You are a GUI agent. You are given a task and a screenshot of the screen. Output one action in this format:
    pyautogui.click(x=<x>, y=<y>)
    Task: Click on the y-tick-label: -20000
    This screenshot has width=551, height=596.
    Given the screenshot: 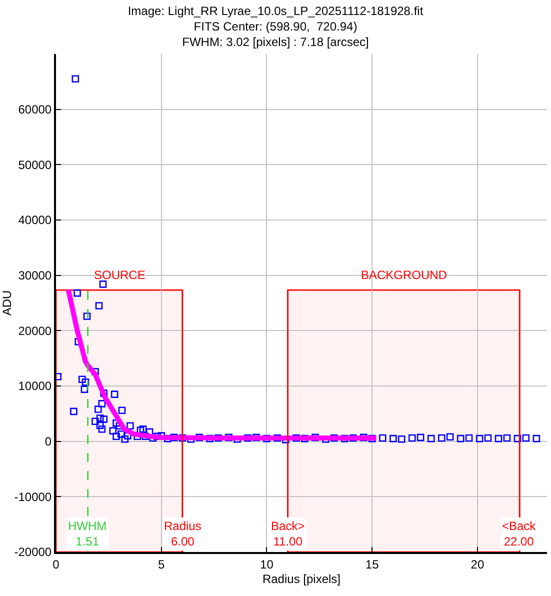 What is the action you would take?
    pyautogui.click(x=33, y=552)
    